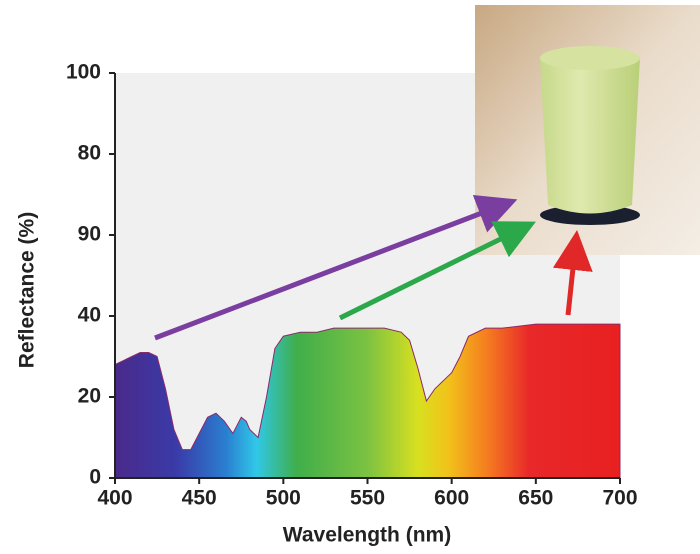 This screenshot has width=700, height=554. Describe the element at coordinates (89, 153) in the screenshot. I see `y-tick-label: 80` at that location.